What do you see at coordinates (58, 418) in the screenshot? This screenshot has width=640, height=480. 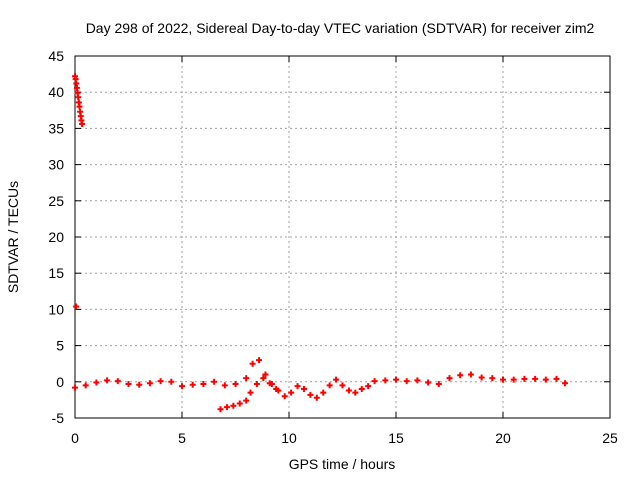 I see `y-tick-label: -5` at bounding box center [58, 418].